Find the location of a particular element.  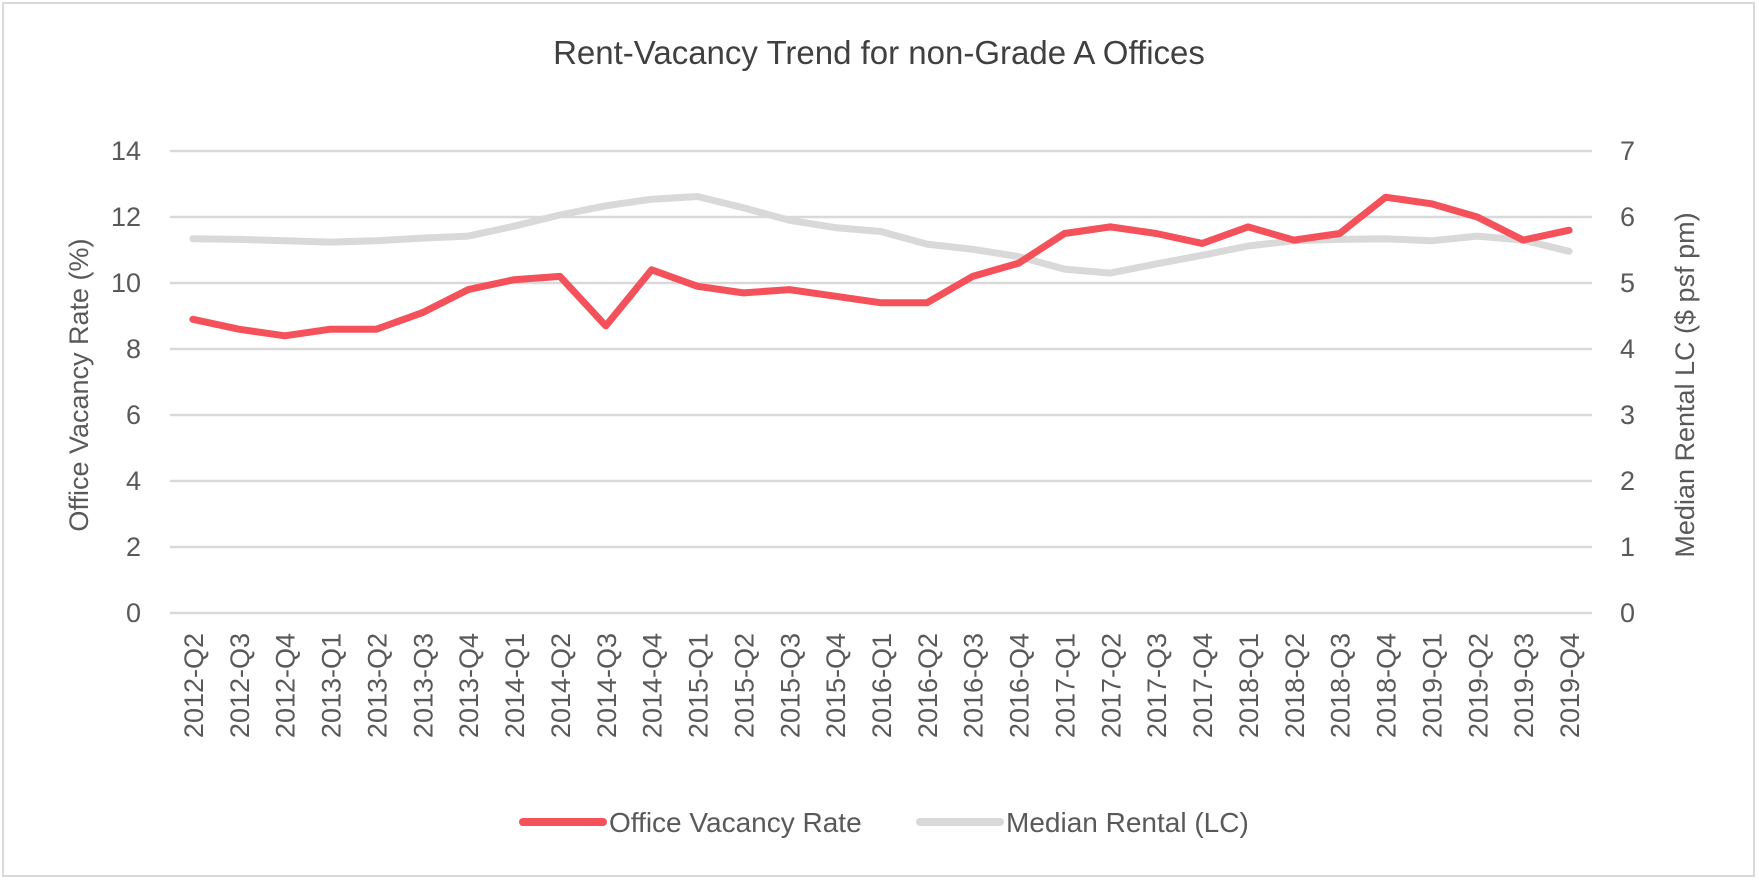

x-tick-label: 2012-Q3 is located at coordinates (240, 685).